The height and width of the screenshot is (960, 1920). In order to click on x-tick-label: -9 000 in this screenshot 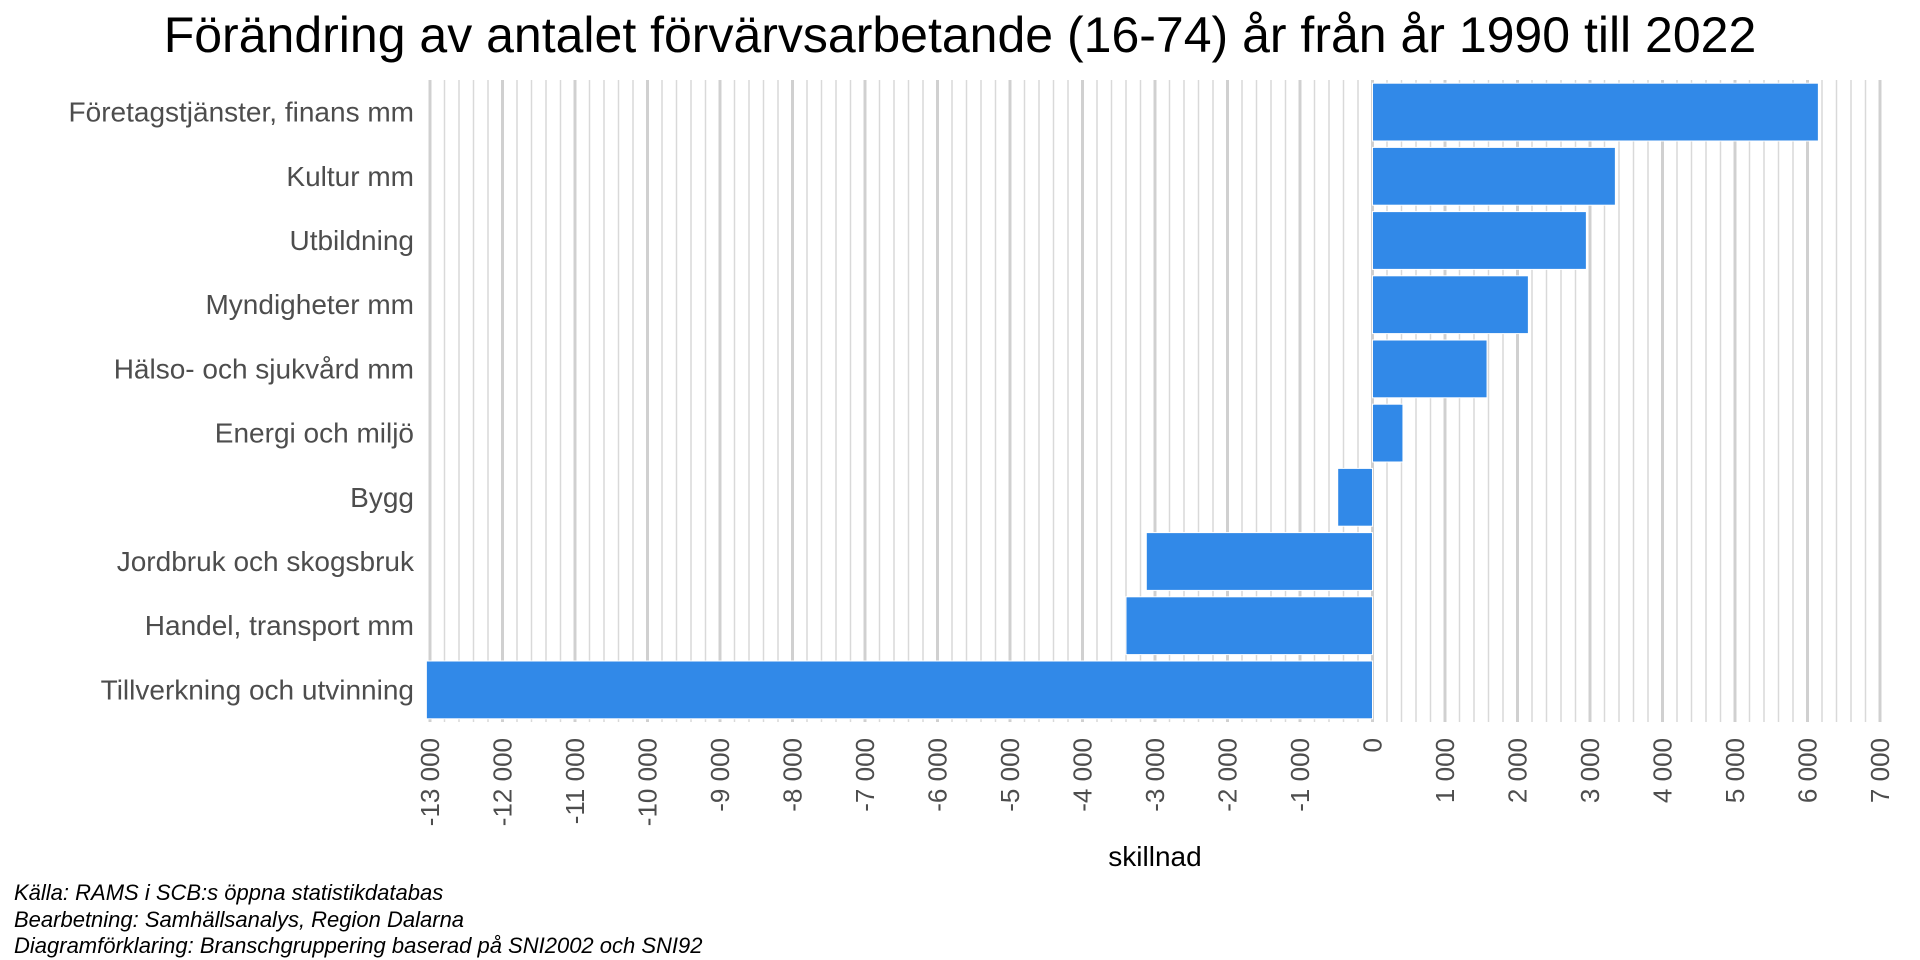, I will do `click(720, 775)`.